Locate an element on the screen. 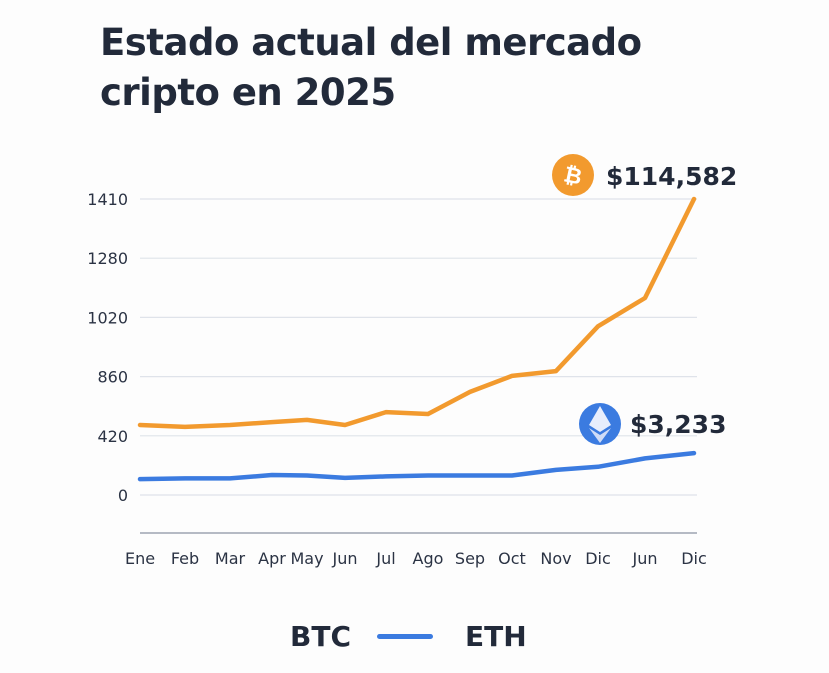 The height and width of the screenshot is (673, 829). bitcoin-symbol: ₿ is located at coordinates (572, 176).